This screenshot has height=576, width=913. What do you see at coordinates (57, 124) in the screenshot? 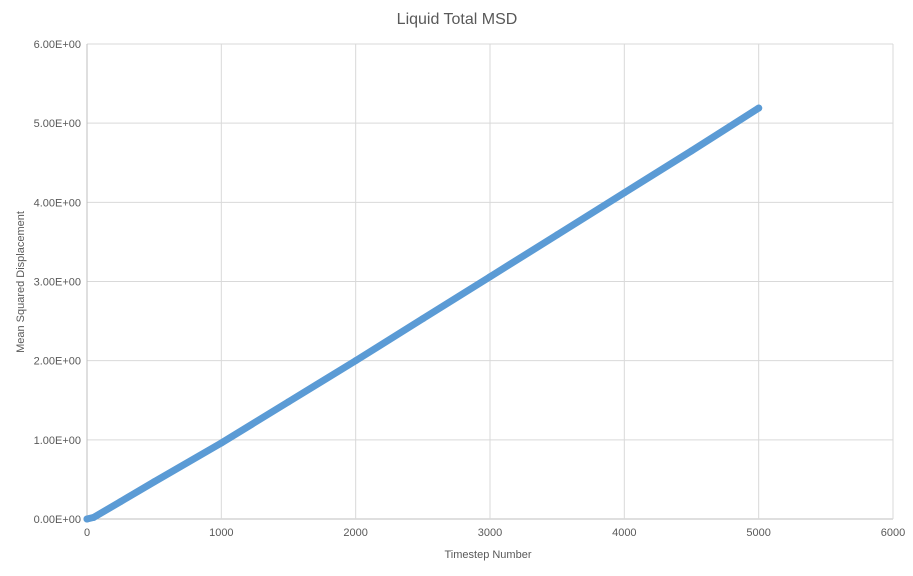
I see `y-tick-label: 5.00E+00` at bounding box center [57, 124].